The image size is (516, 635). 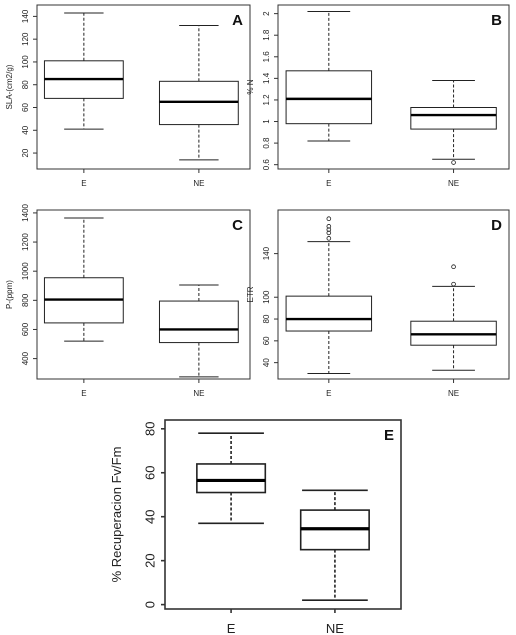 I want to click on y-tick-label: 0.8, so click(x=266, y=143).